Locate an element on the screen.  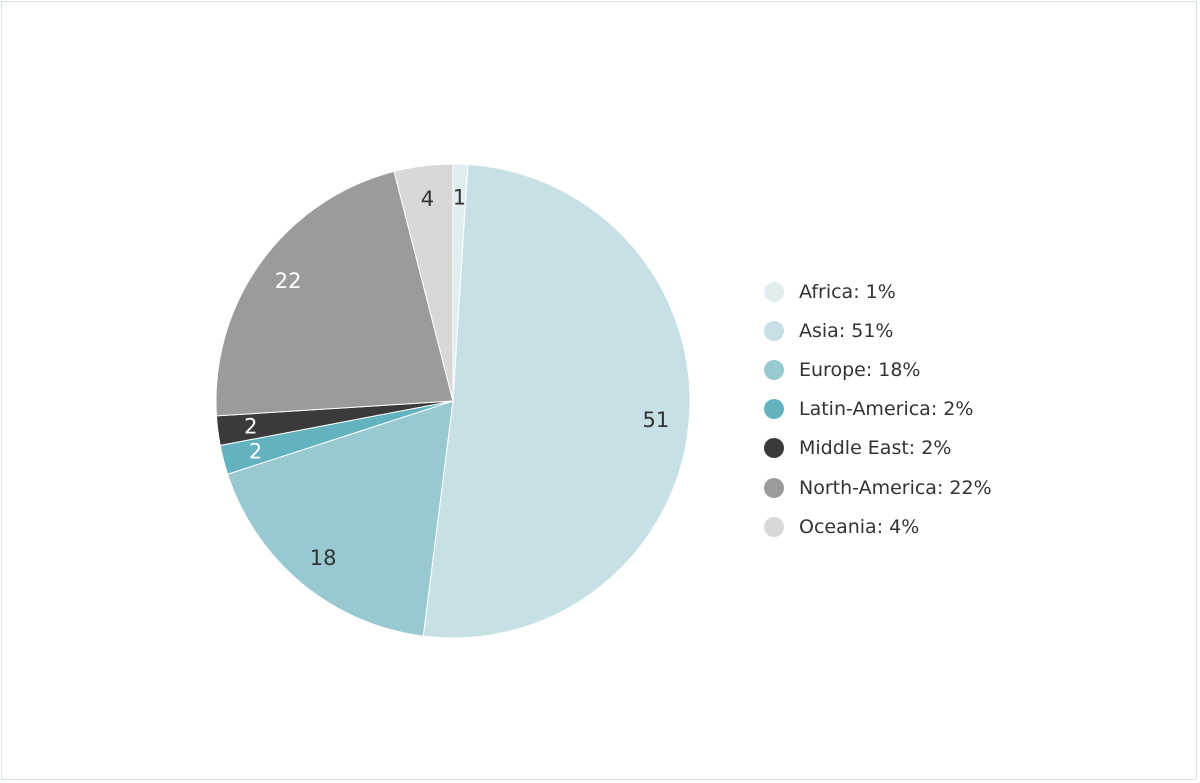
legend-label-europe: Europe: 18% is located at coordinates (860, 369).